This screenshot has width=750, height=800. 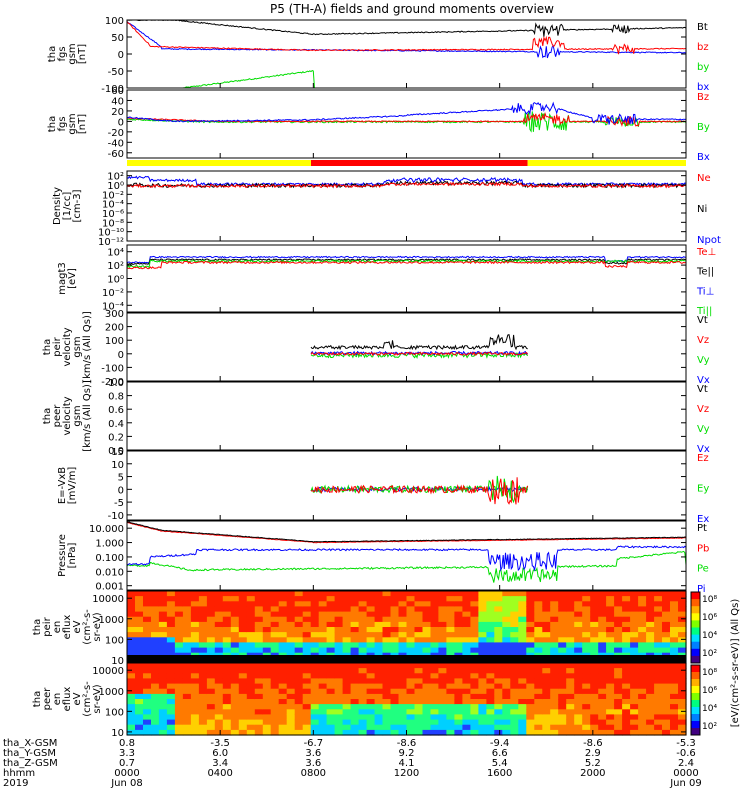 What do you see at coordinates (702, 27) in the screenshot?
I see `legend-bt: Bt` at bounding box center [702, 27].